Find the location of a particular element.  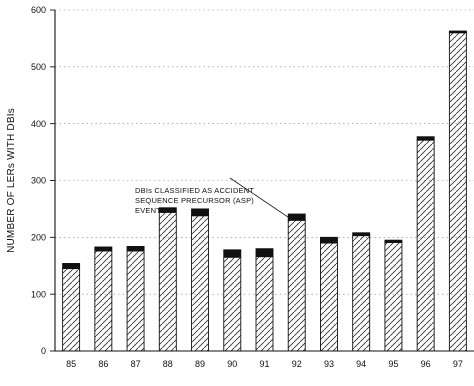

y-tick-label-0: 0 is located at coordinates (43, 351).